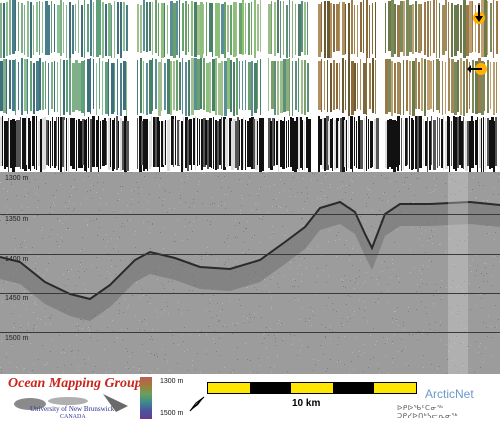 Image resolution: width=500 pixels, height=424 pixels. Describe the element at coordinates (73, 417) in the screenshot. I see `university-country: CANADA` at that location.